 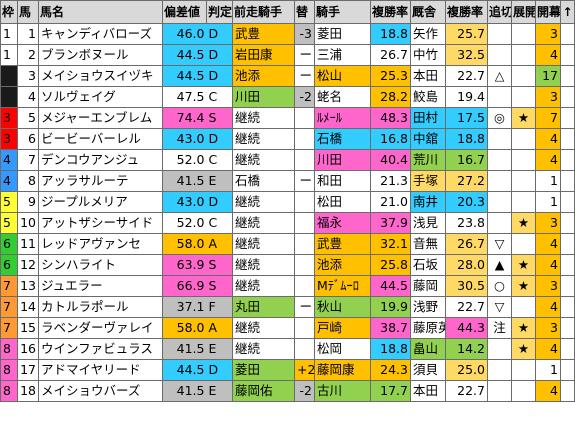 What do you see at coordinates (100, 12) in the screenshot?
I see `header-horse-name: 馬名` at bounding box center [100, 12].